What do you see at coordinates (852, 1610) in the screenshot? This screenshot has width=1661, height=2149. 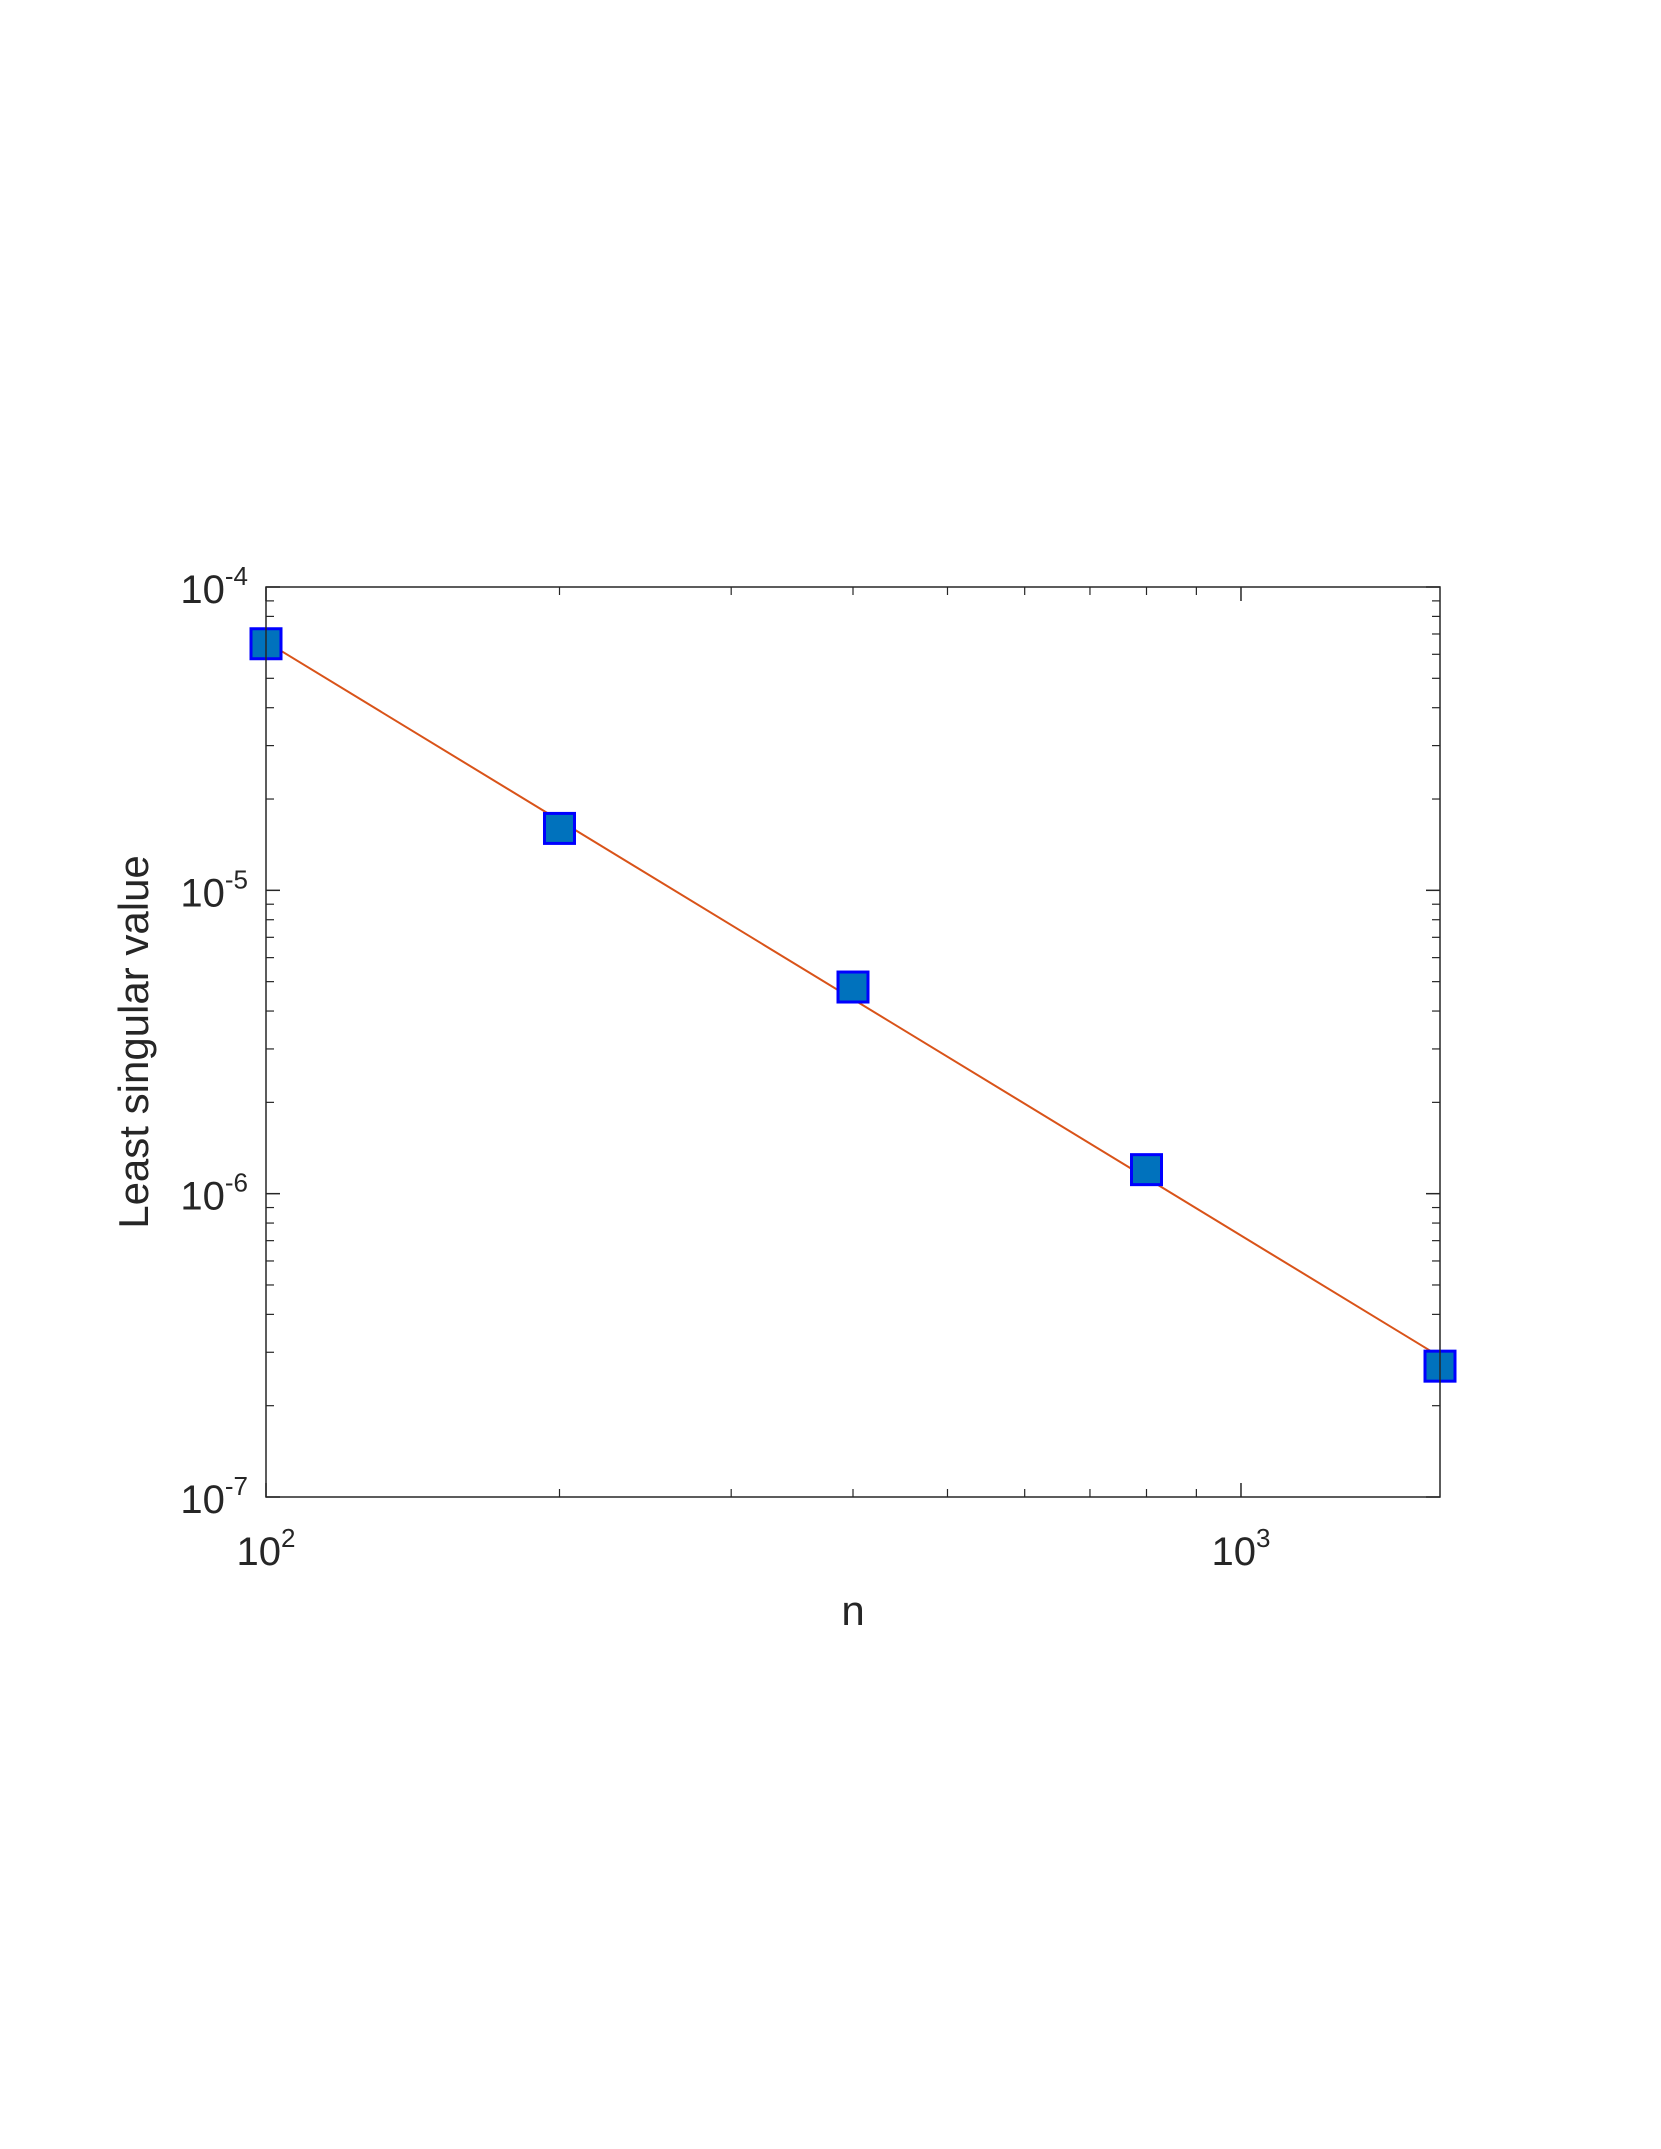 I see `x-axis-label: n` at bounding box center [852, 1610].